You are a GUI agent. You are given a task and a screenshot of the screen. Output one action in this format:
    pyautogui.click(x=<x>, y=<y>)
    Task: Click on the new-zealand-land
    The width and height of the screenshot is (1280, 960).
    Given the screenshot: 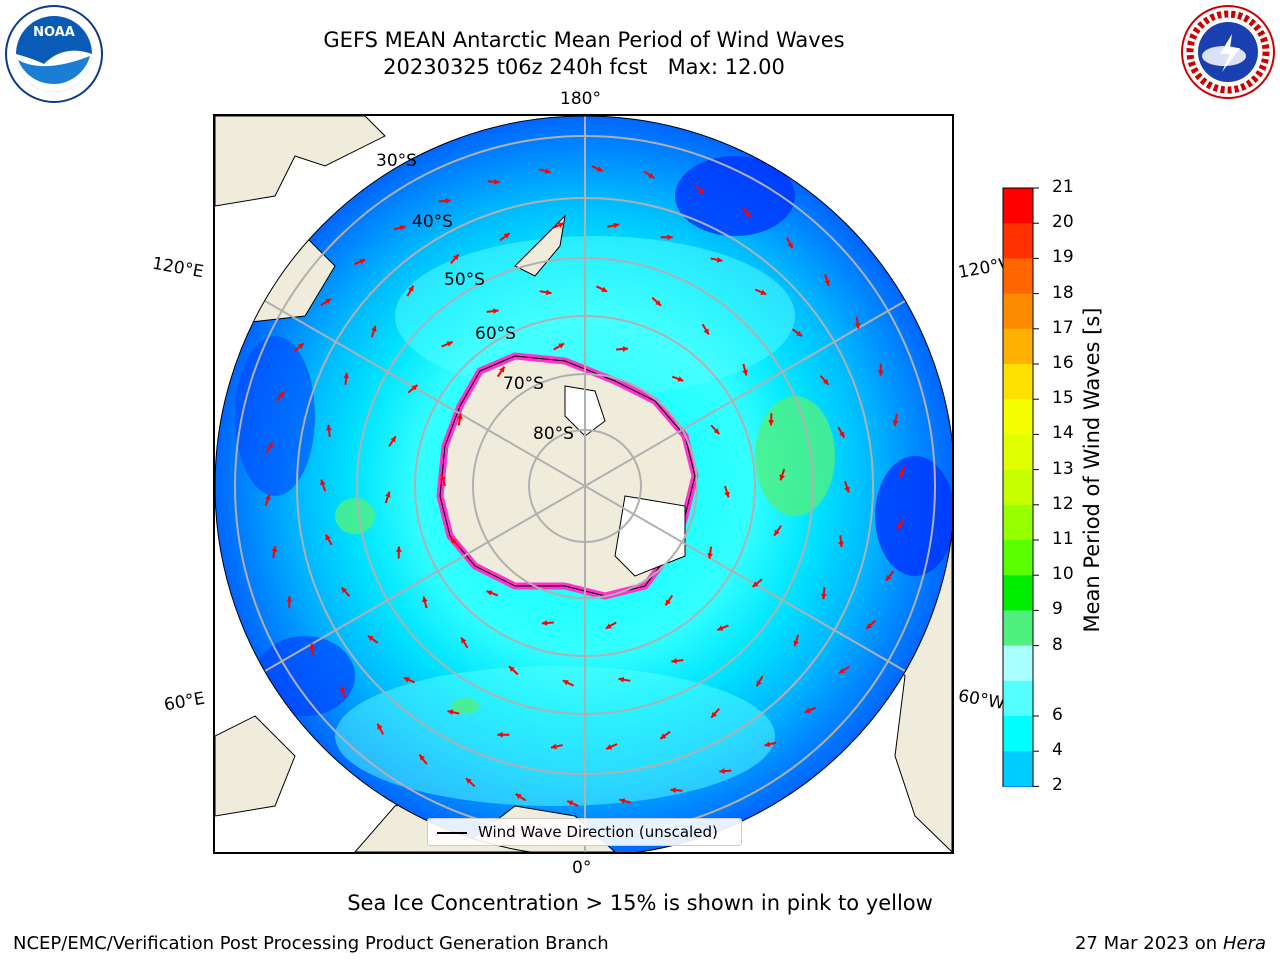 What is the action you would take?
    pyautogui.click(x=540, y=245)
    